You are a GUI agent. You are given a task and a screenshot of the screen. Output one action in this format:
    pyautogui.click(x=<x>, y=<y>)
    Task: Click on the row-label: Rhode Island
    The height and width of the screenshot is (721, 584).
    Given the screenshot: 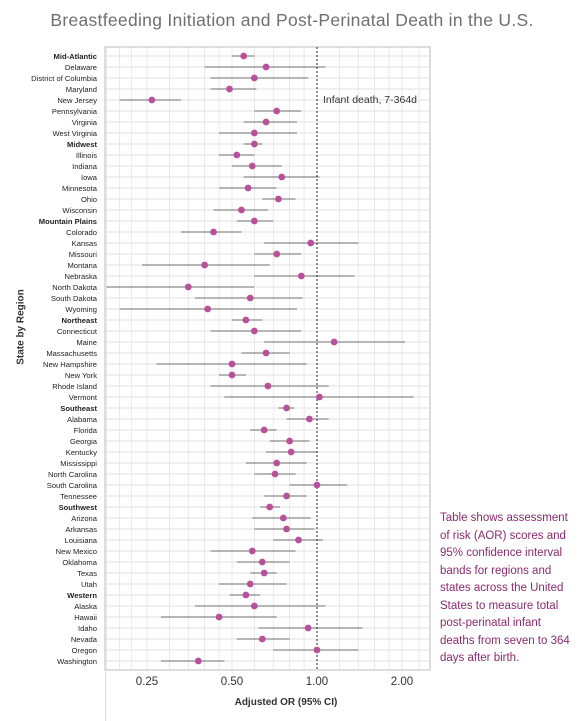 What is the action you would take?
    pyautogui.click(x=74, y=386)
    